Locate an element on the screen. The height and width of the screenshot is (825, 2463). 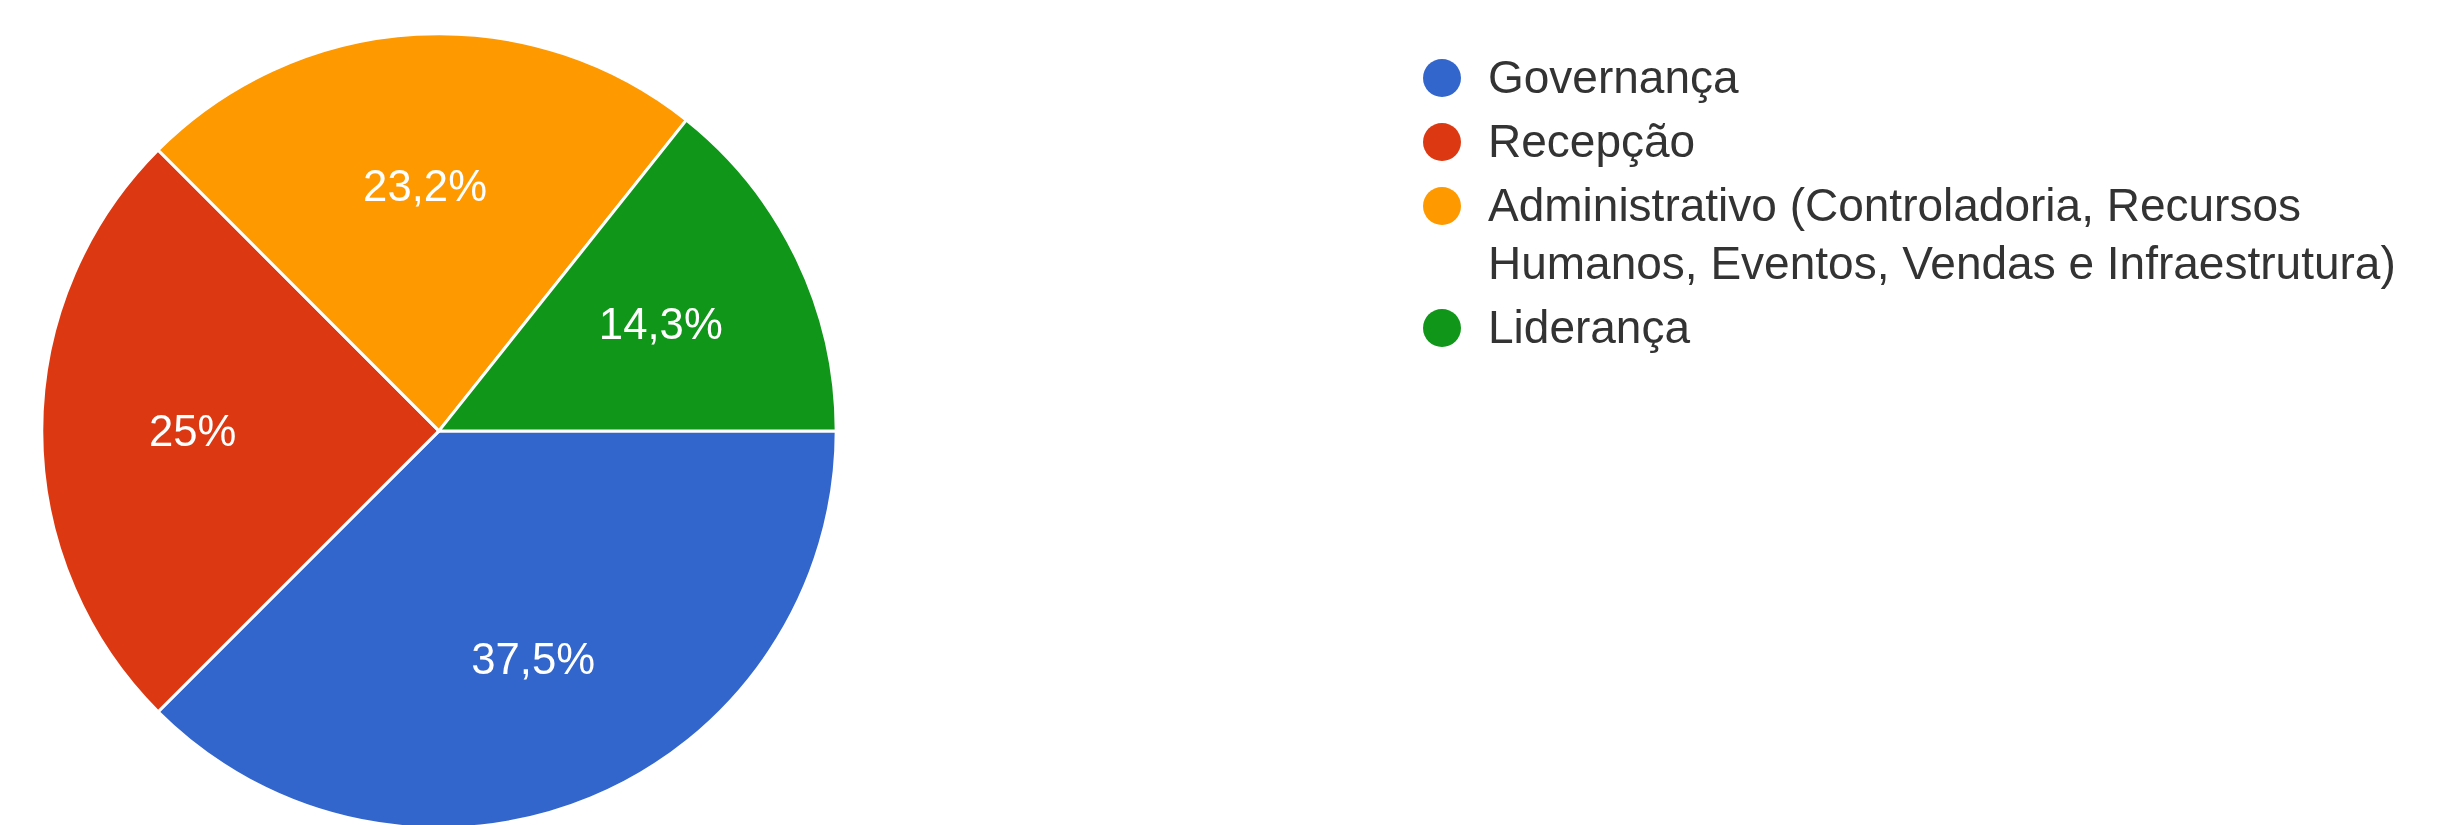
legend-label: Recepção is located at coordinates (1592, 141).